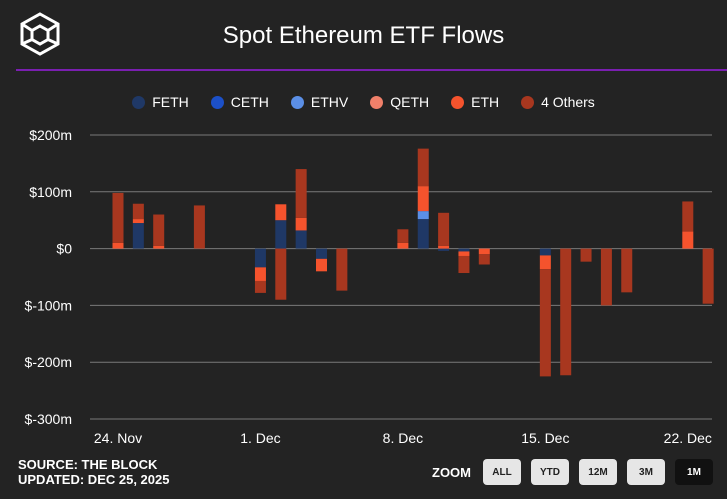  What do you see at coordinates (50, 135) in the screenshot?
I see `y-tick-label: $200m` at bounding box center [50, 135].